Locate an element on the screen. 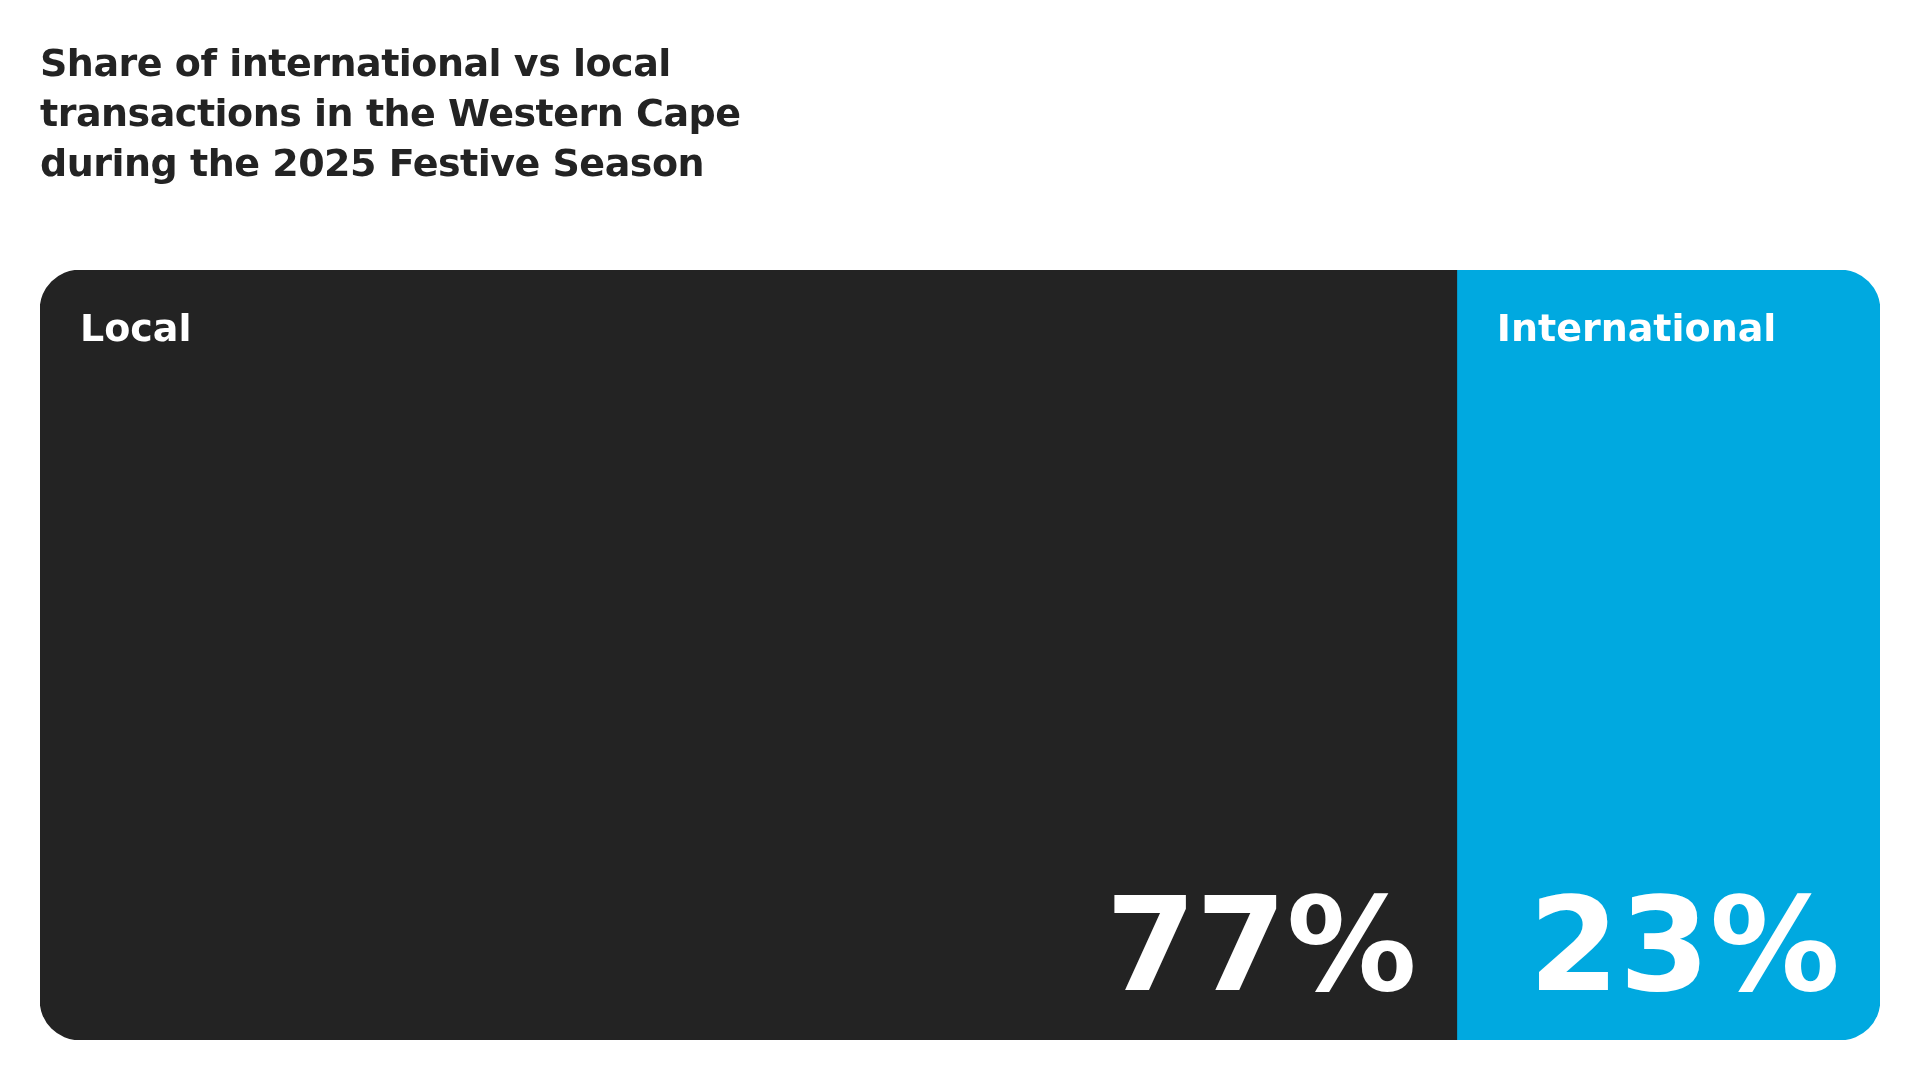  chart-title: Share of international vs local transactions in the Western Cape during the 2025 Festive Season is located at coordinates (391, 113).